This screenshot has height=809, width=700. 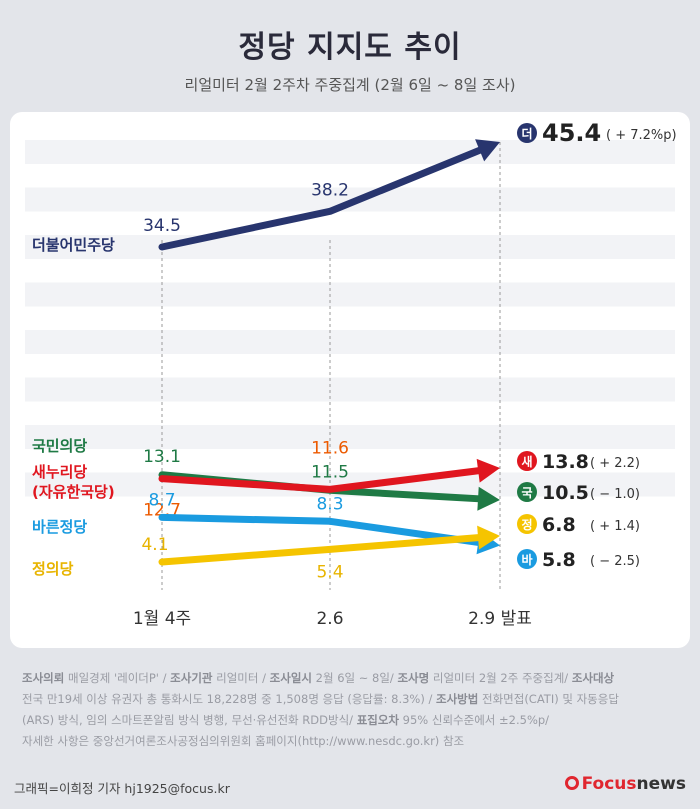 What do you see at coordinates (350, 47) in the screenshot?
I see `page-title: 정당 지지도 추이` at bounding box center [350, 47].